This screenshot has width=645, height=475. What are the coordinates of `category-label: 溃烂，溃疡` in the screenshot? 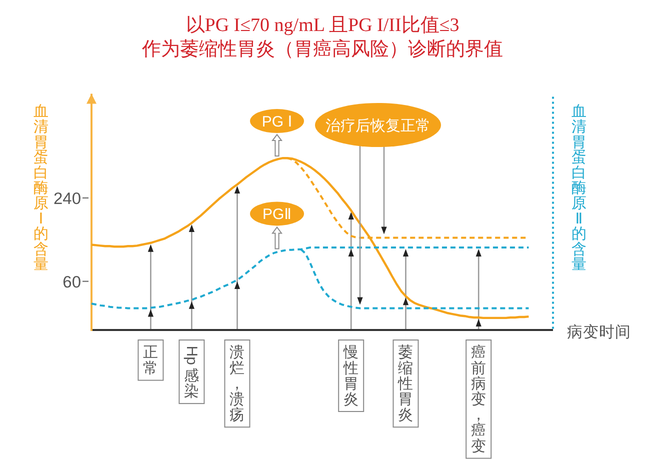 It's located at (237, 384).